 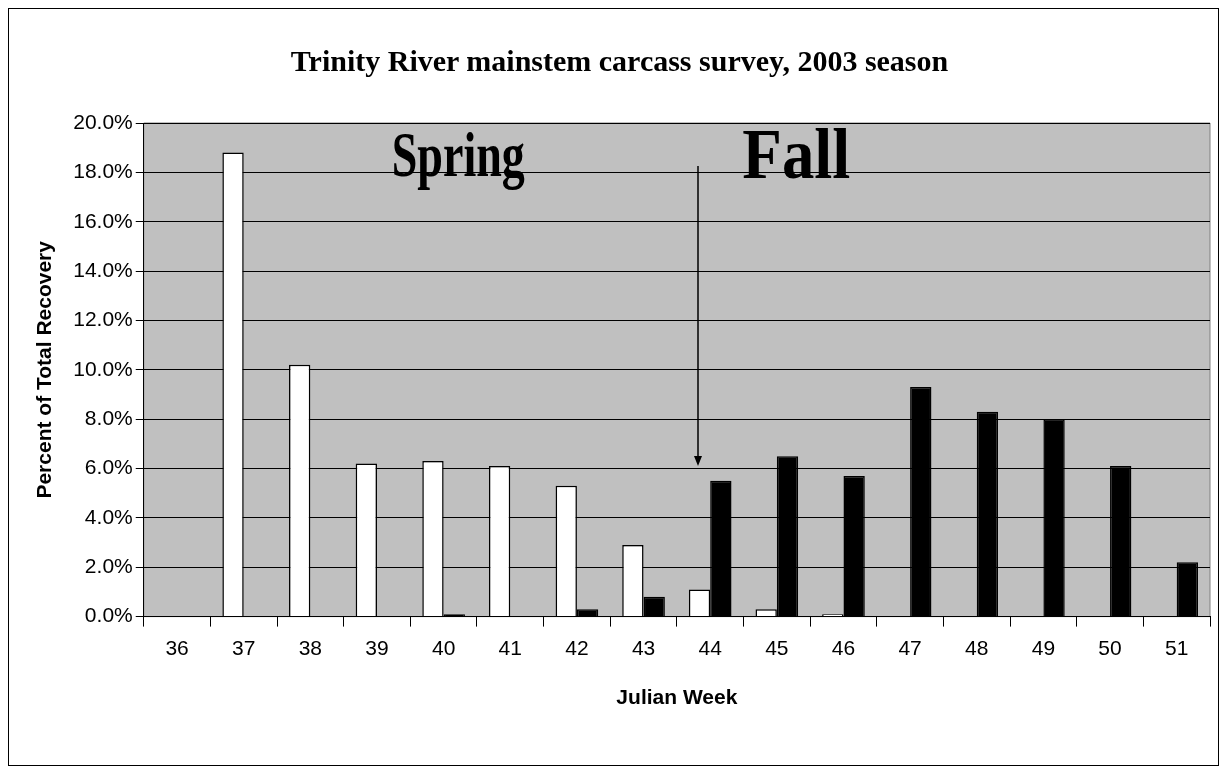 I want to click on y-tick-label: 20.0%, so click(x=103, y=121).